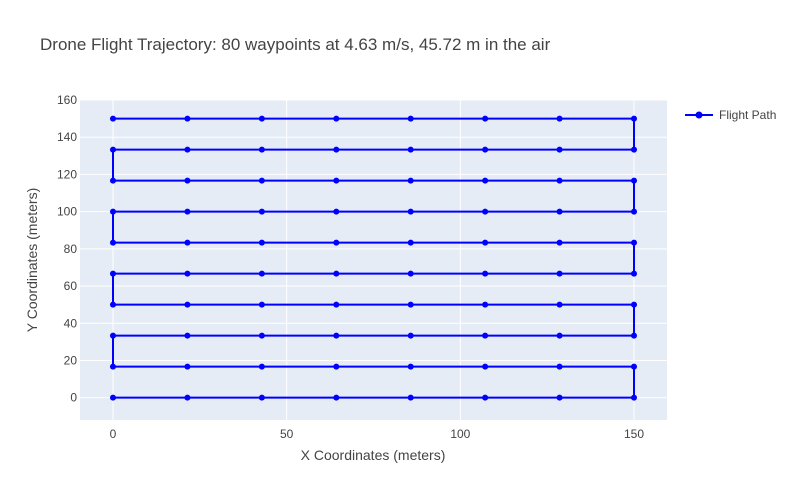 The height and width of the screenshot is (500, 800). I want to click on x-tick-label: 0, so click(113, 434).